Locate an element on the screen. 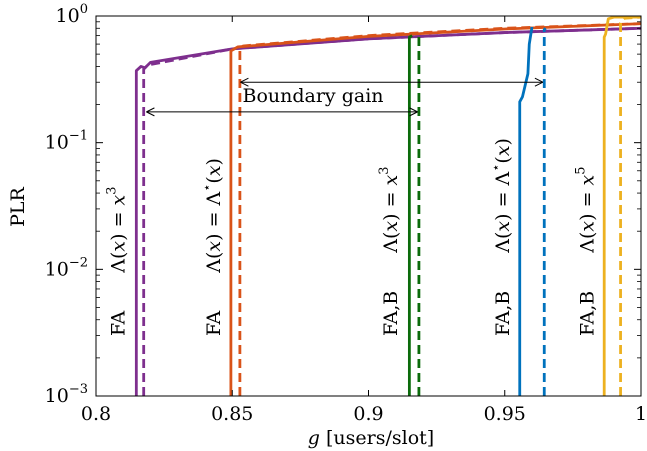 The image size is (647, 451). y-tick-label: 10⁻² is located at coordinates (66, 267).